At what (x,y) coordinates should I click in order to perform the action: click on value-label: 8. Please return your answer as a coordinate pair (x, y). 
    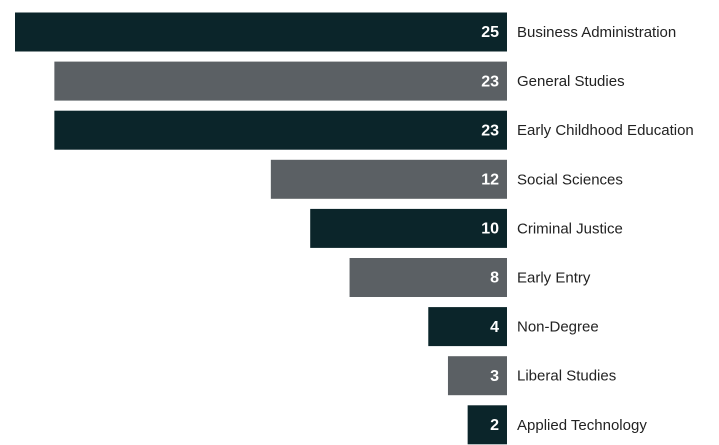
    Looking at the image, I should click on (494, 278).